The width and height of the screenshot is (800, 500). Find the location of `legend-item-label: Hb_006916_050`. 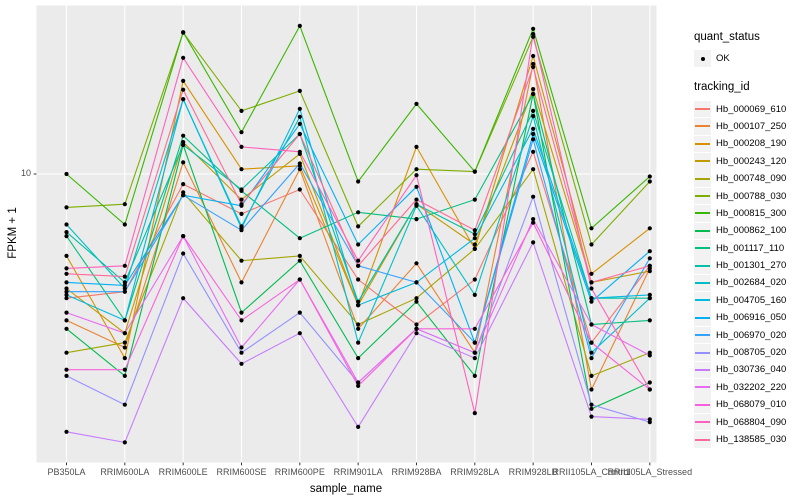

legend-item-label: Hb_006916_050 is located at coordinates (751, 318).